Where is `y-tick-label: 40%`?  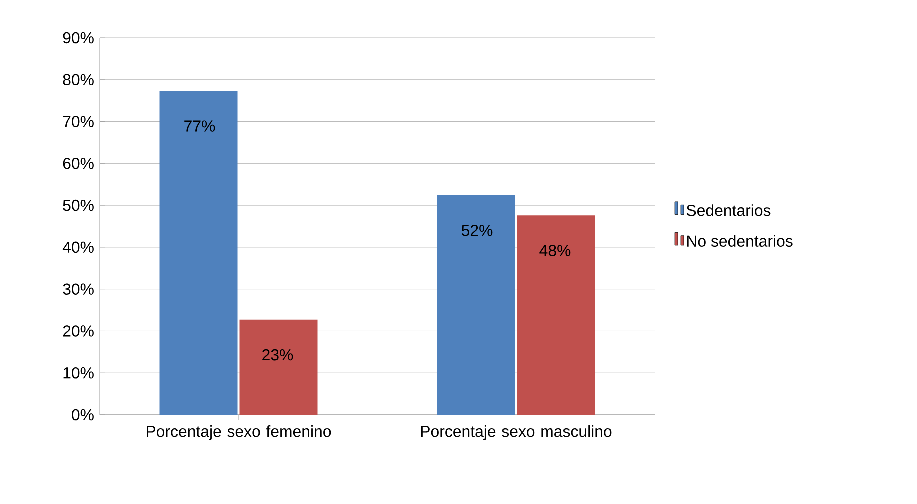
y-tick-label: 40% is located at coordinates (78, 248).